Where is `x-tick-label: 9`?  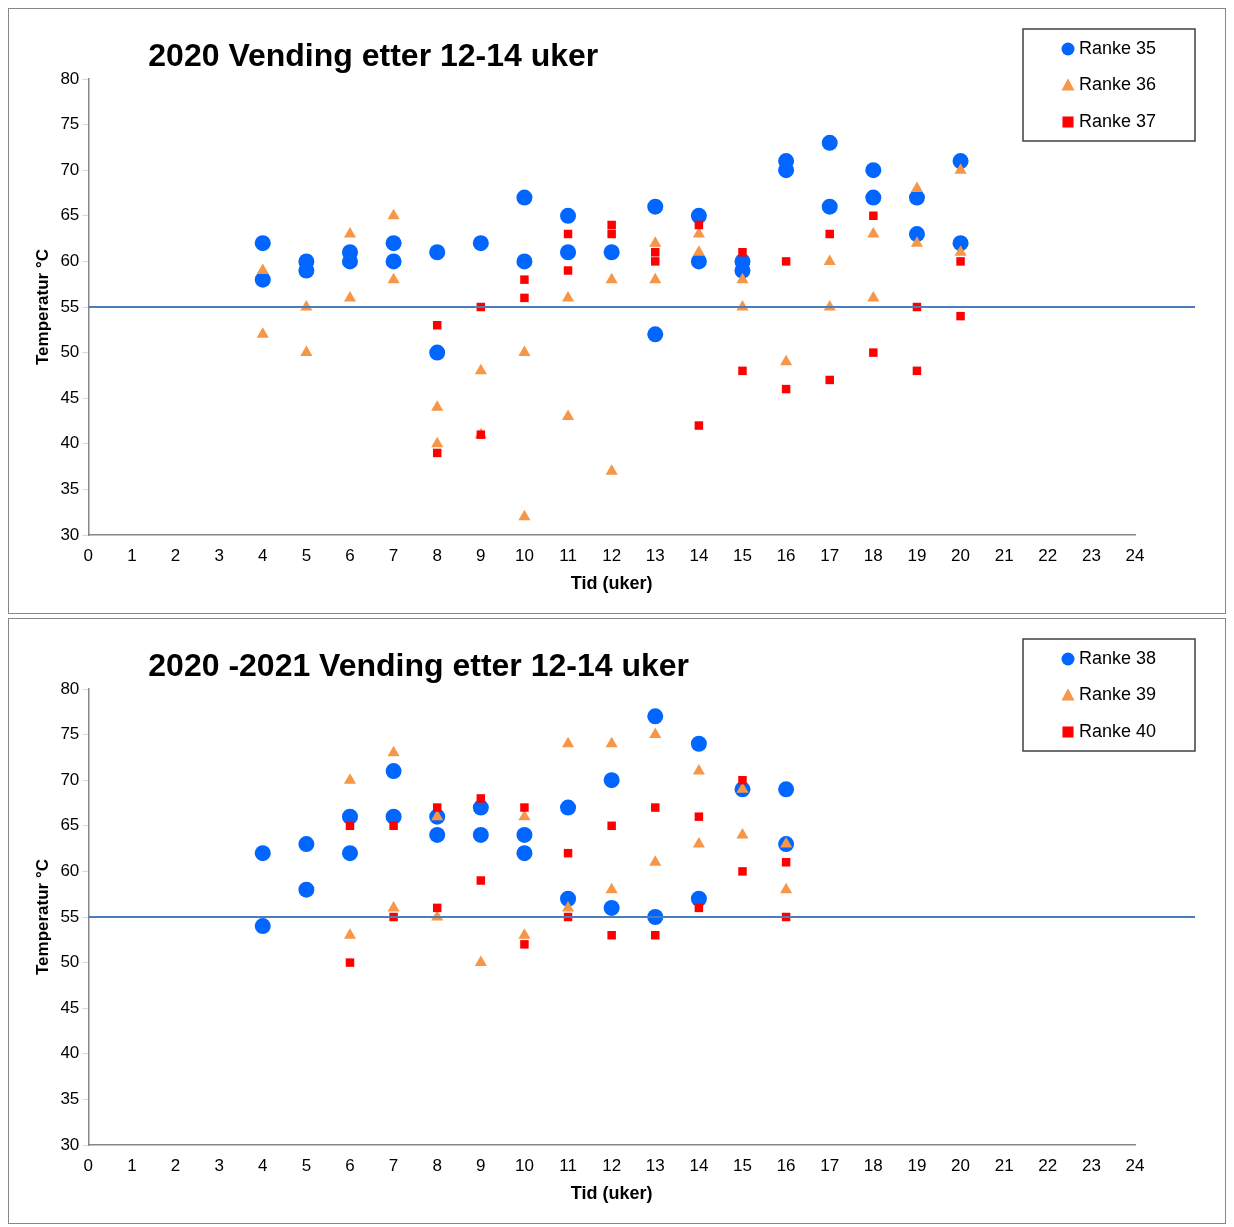 x-tick-label: 9 is located at coordinates (481, 1165).